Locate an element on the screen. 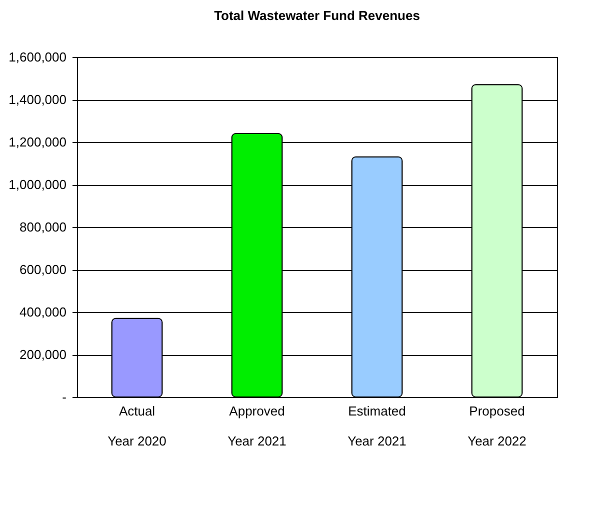  y-tick-label: 800,000 is located at coordinates (43, 227).